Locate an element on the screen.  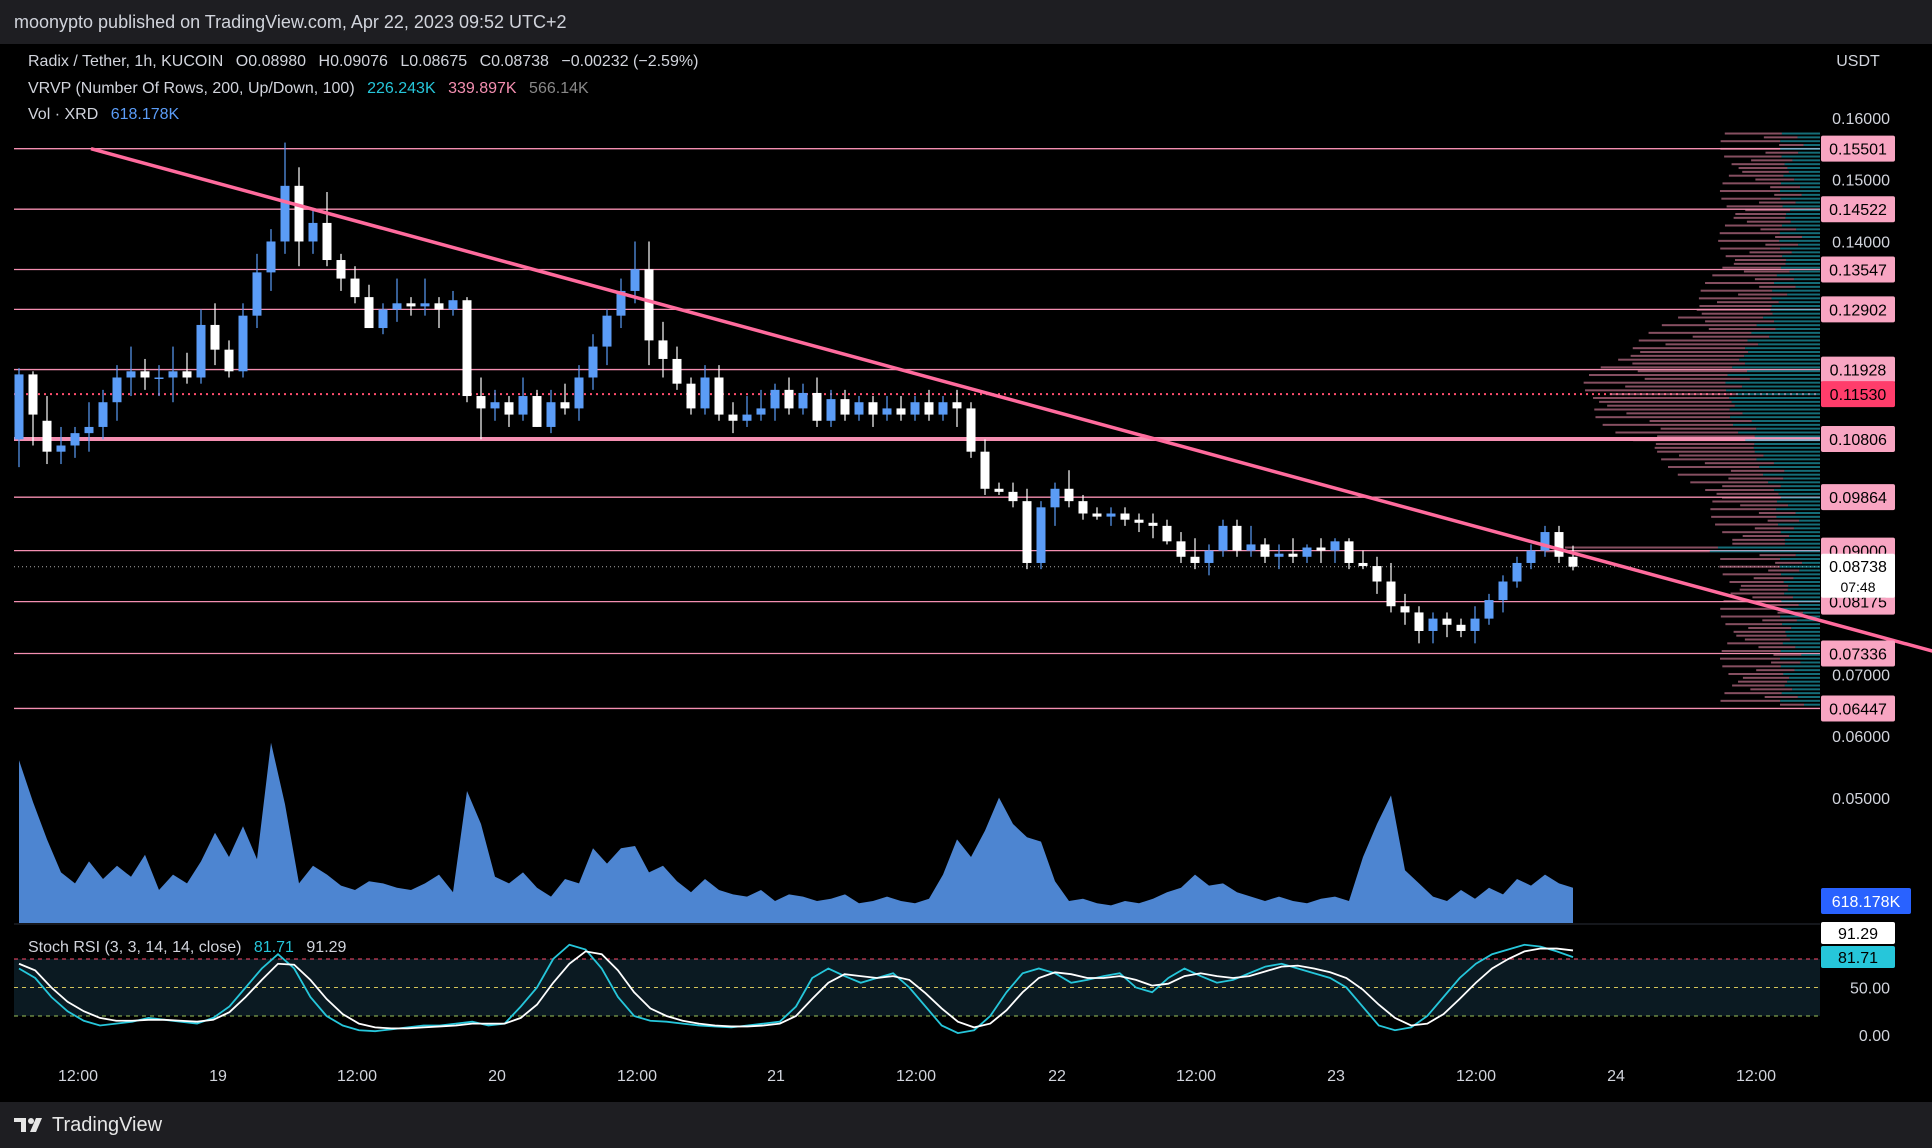
volume-area is located at coordinates (796, 832).